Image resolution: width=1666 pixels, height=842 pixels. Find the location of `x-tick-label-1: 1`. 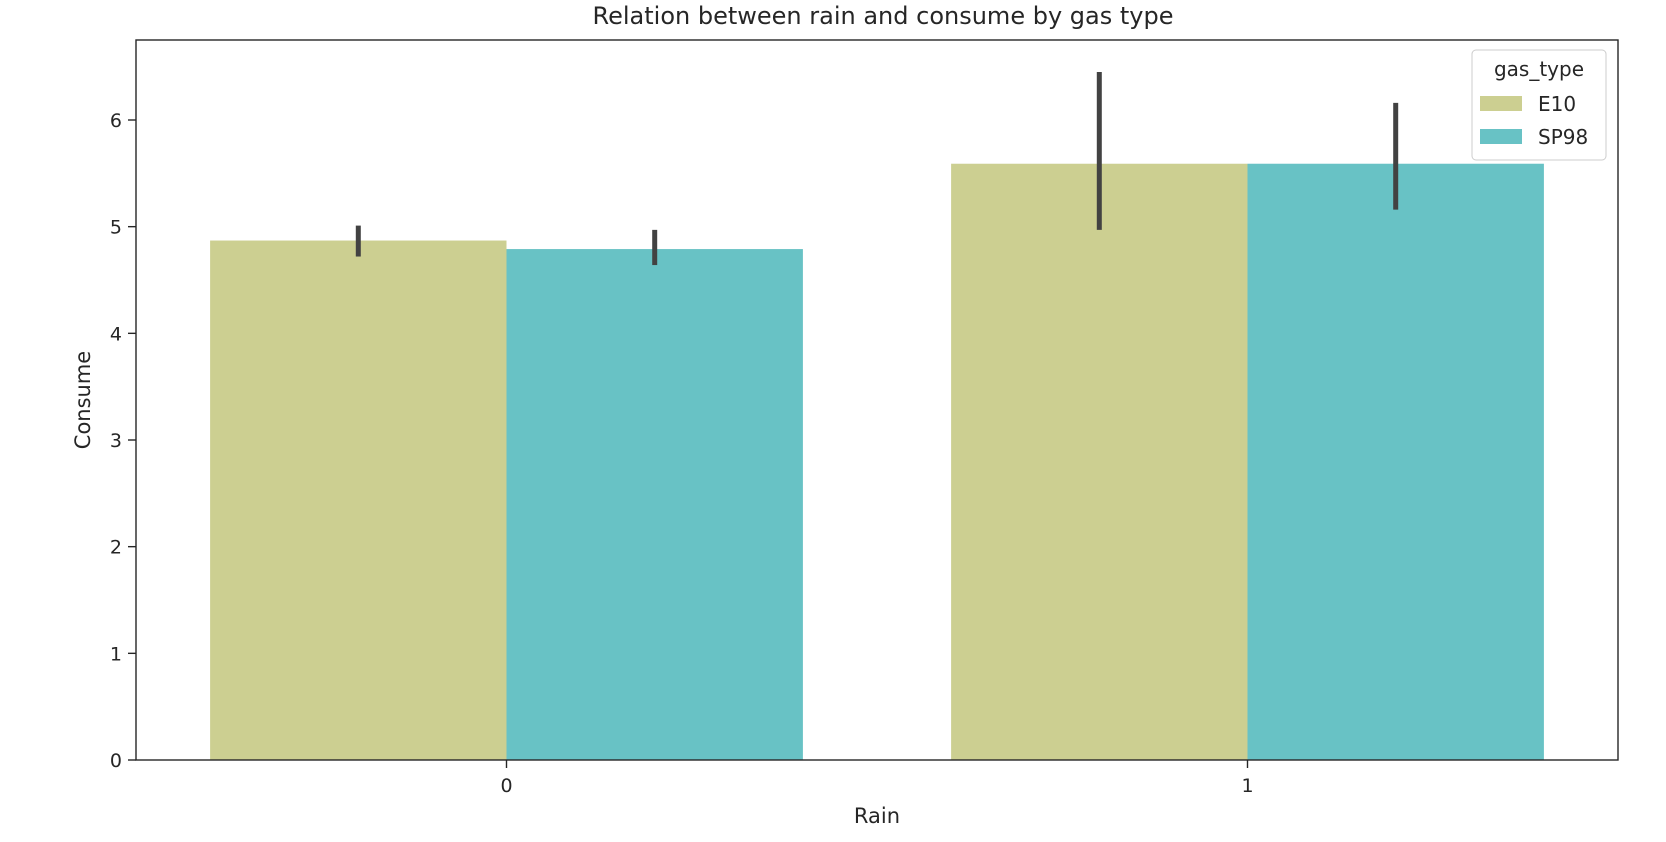

x-tick-label-1: 1 is located at coordinates (1247, 786).